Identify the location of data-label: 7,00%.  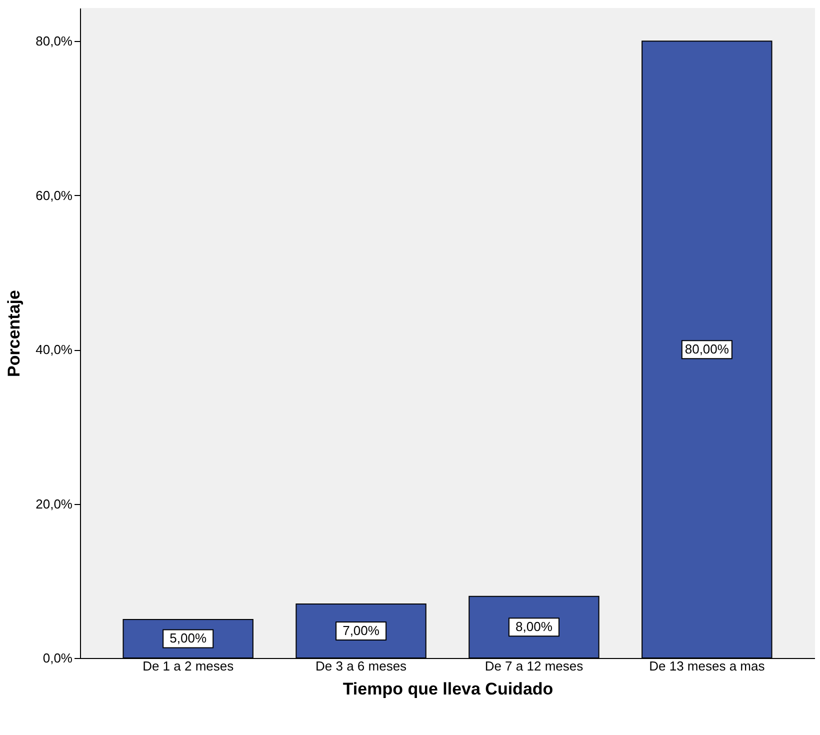
(361, 630).